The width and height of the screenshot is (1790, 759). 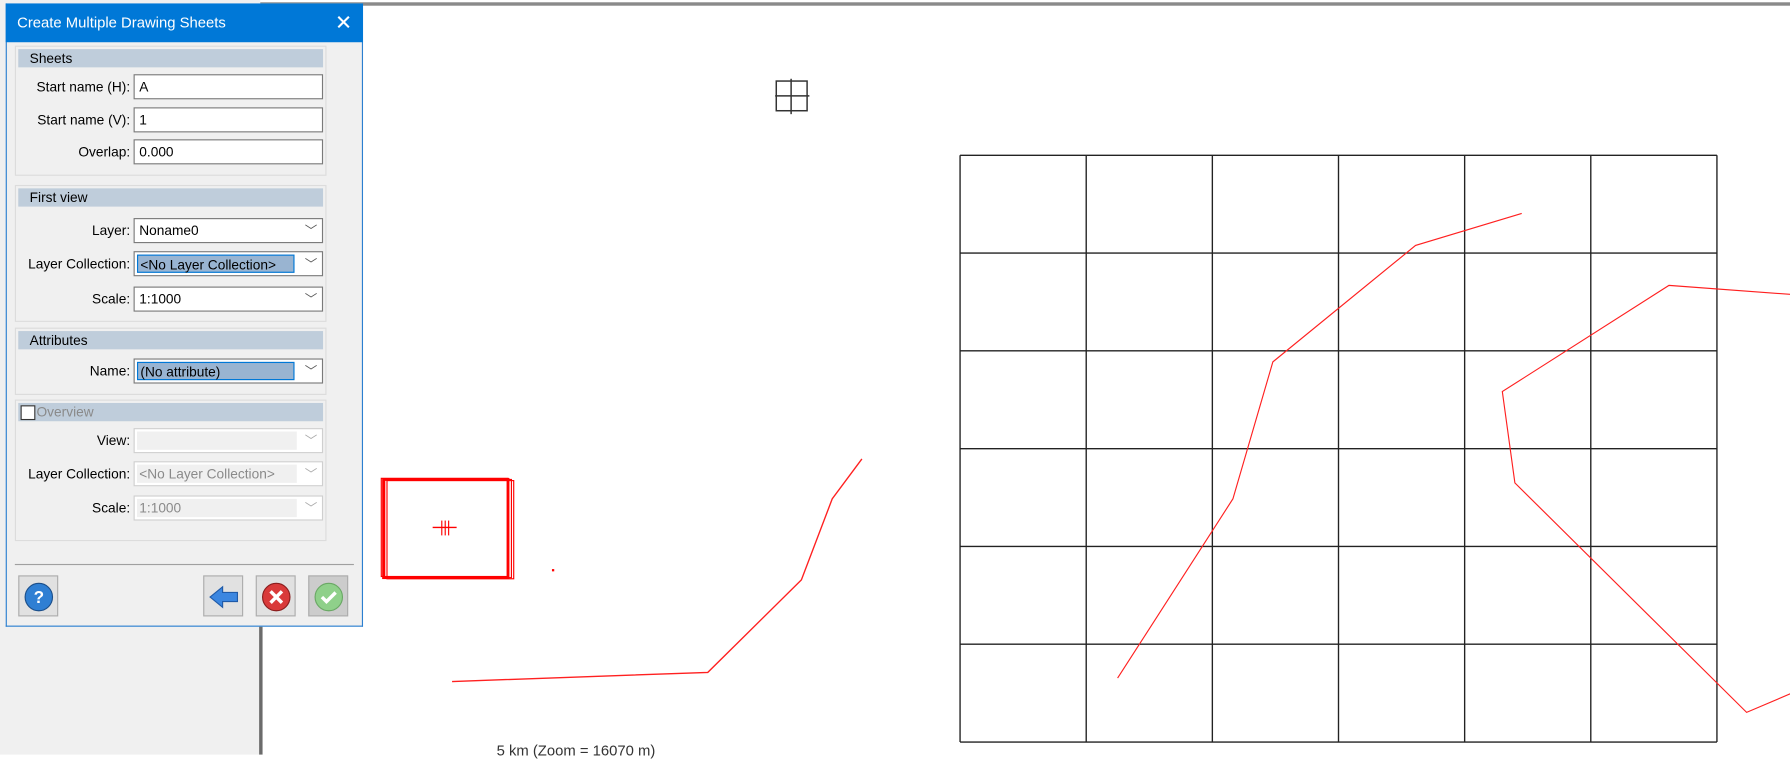 What do you see at coordinates (171, 412) in the screenshot?
I see `overview-header: Overview` at bounding box center [171, 412].